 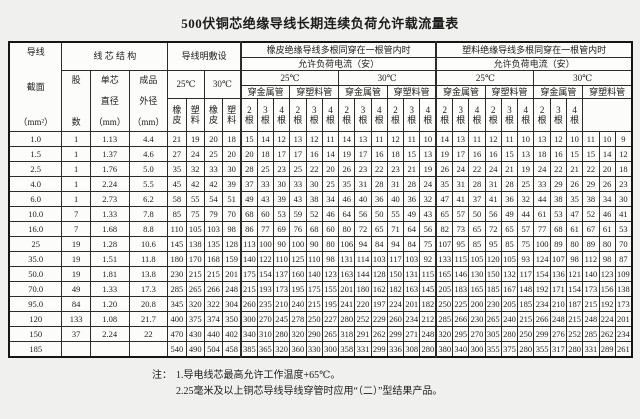 I want to click on table-cell: 331, so click(x=591, y=349).